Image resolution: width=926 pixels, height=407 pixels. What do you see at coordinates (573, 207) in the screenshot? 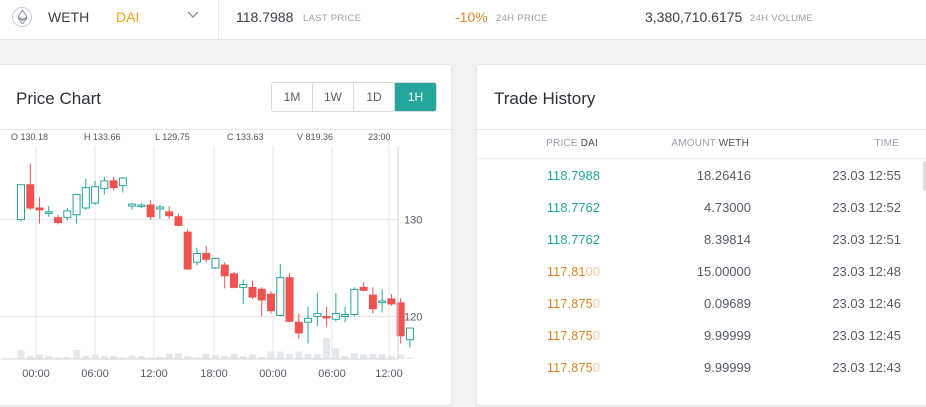
I see `trade-price: 118.7762` at bounding box center [573, 207].